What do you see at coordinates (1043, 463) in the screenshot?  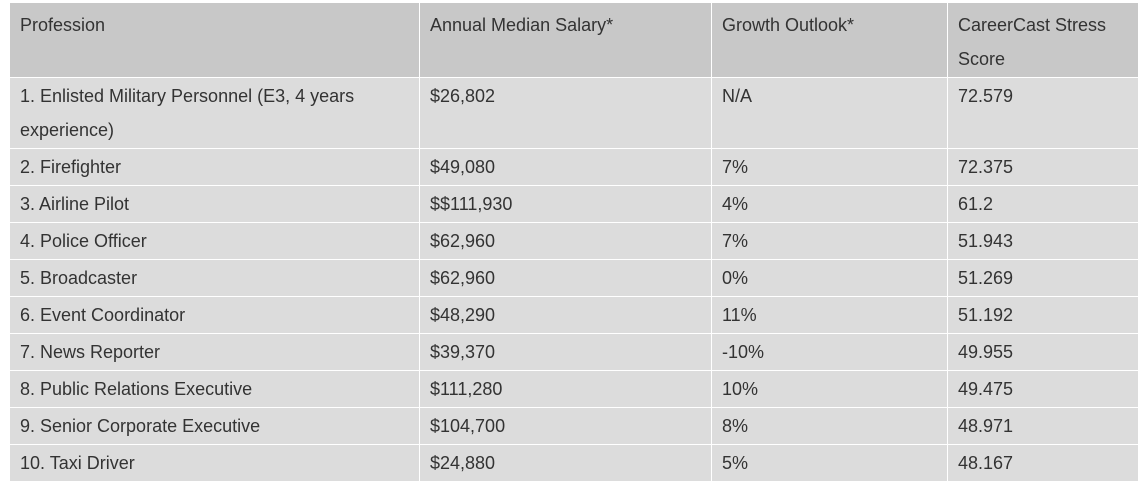 I see `cell-stress-score: 48.167` at bounding box center [1043, 463].